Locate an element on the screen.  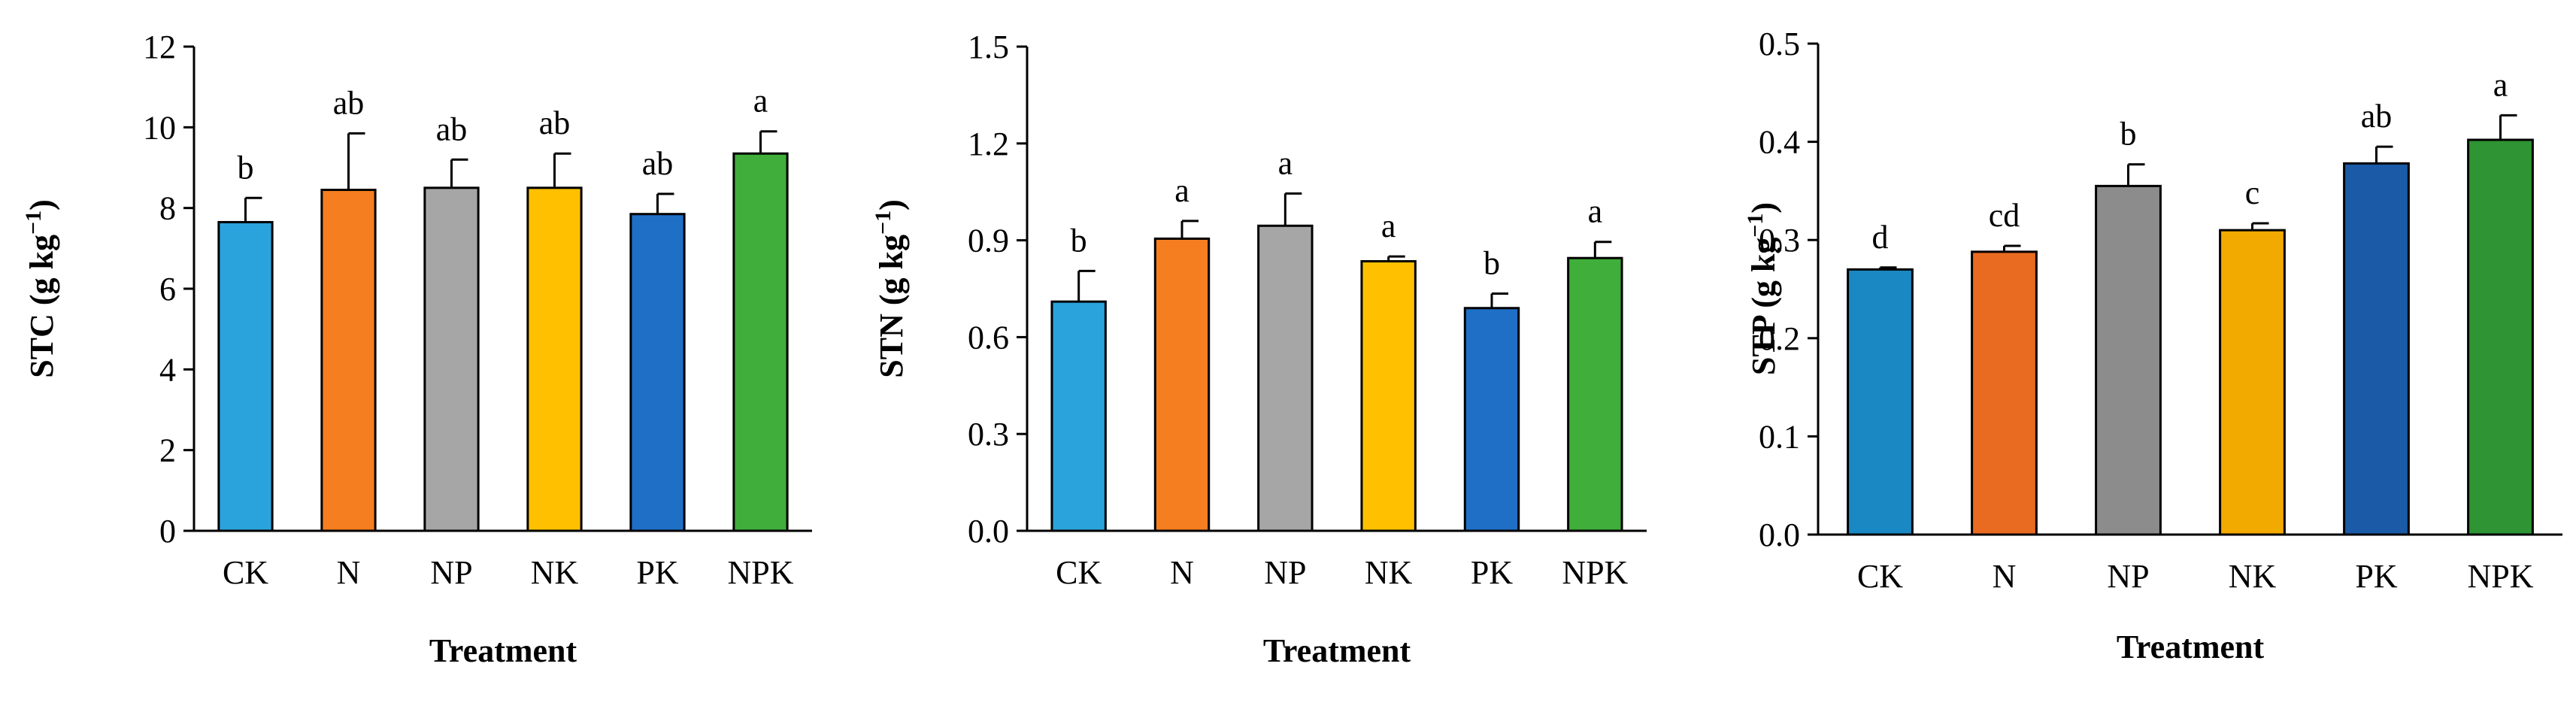
stc-y-axis-title: STC (g kg−1) is located at coordinates (40, 288).